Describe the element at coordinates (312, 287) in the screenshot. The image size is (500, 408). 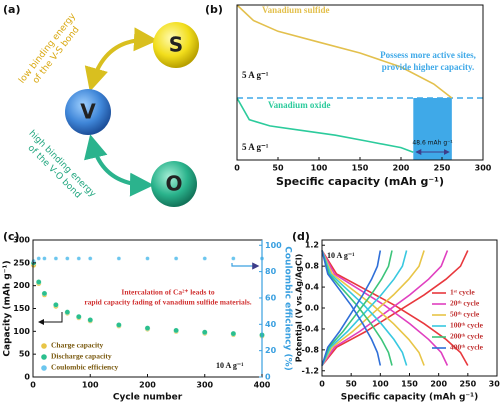
I see `y-tick-label: 0.4` at that location.